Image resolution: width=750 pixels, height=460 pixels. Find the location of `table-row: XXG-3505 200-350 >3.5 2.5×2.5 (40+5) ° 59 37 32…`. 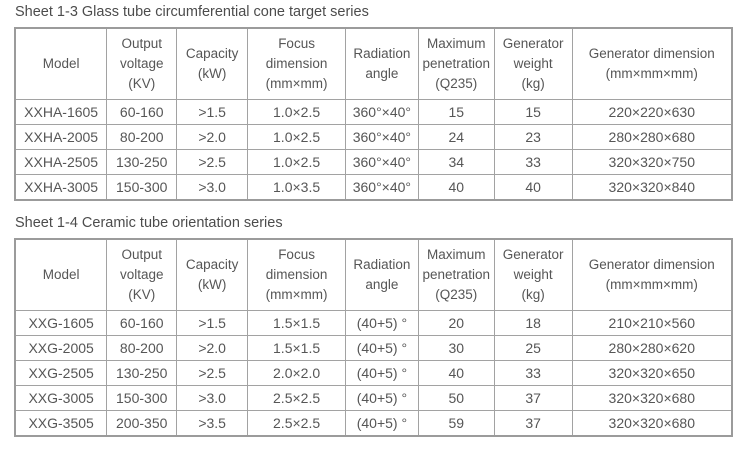

table-row: XXG-3505 200-350 >3.5 2.5×2.5 (40+5) ° 59 37 32… is located at coordinates (373, 423).